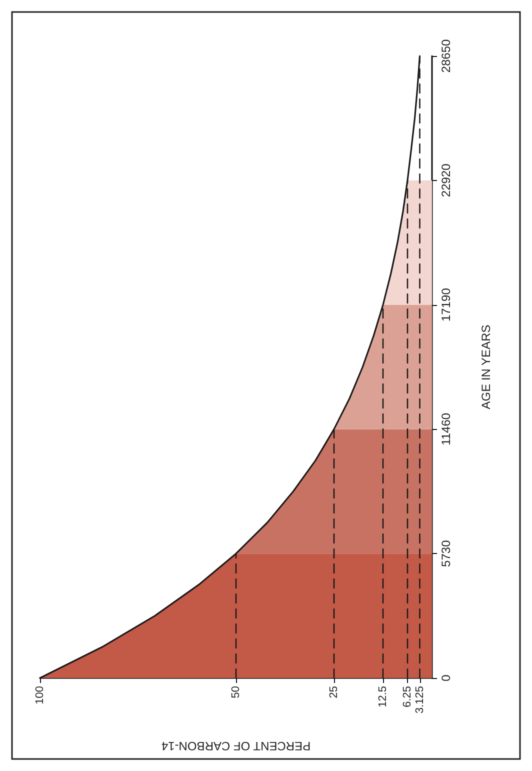 This screenshot has height=771, width=532. I want to click on x-tick-label: 6.25, so click(408, 697).